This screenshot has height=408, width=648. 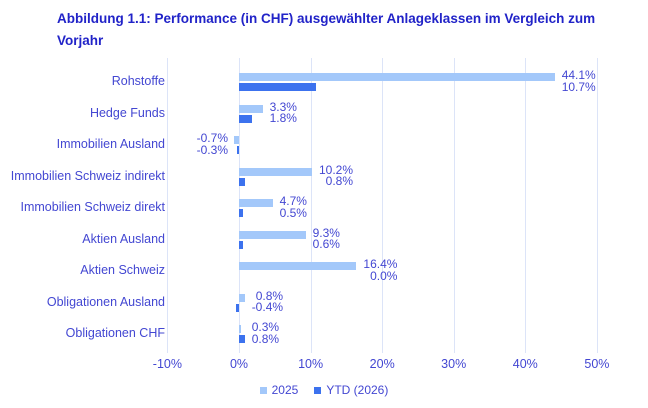 I want to click on category-label: Immobilien Schweiz direkt, so click(x=93, y=207).